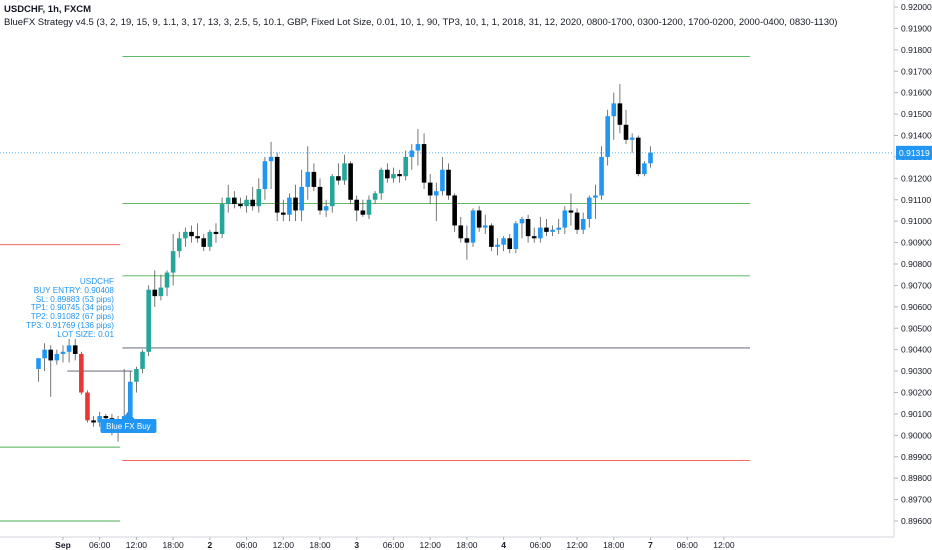 This screenshot has width=932, height=550. Describe the element at coordinates (209, 545) in the screenshot. I see `x-tick-label: 2` at that location.